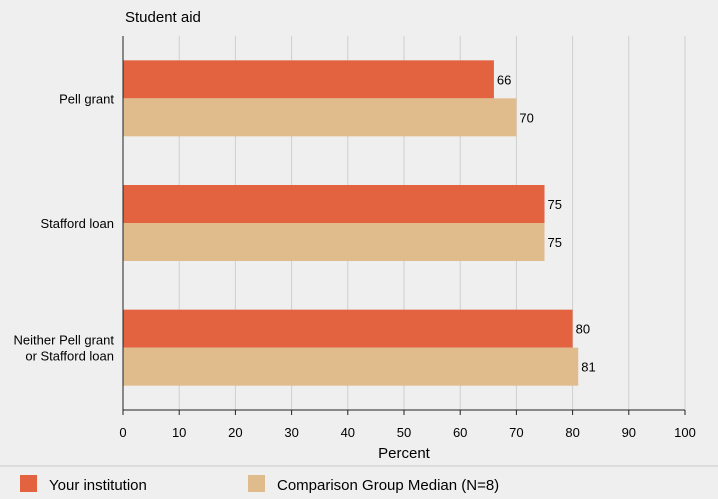 Image resolution: width=718 pixels, height=499 pixels. Describe the element at coordinates (555, 204) in the screenshot. I see `data-label-your-institution: 75` at that location.